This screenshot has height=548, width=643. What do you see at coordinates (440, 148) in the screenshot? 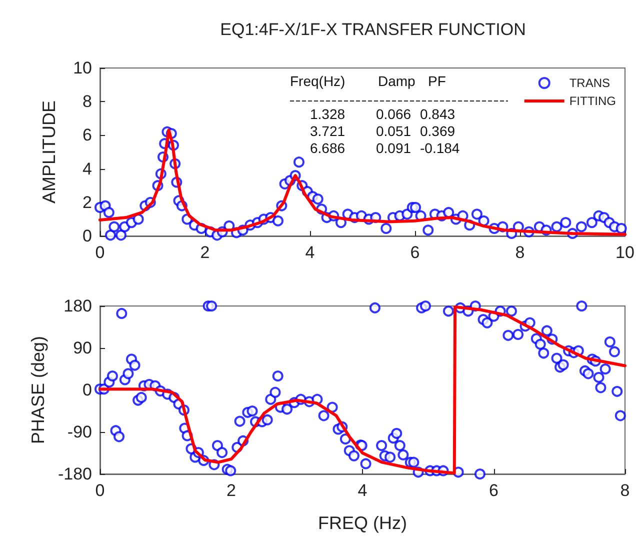
I see `annotation: -0.184` at bounding box center [440, 148].